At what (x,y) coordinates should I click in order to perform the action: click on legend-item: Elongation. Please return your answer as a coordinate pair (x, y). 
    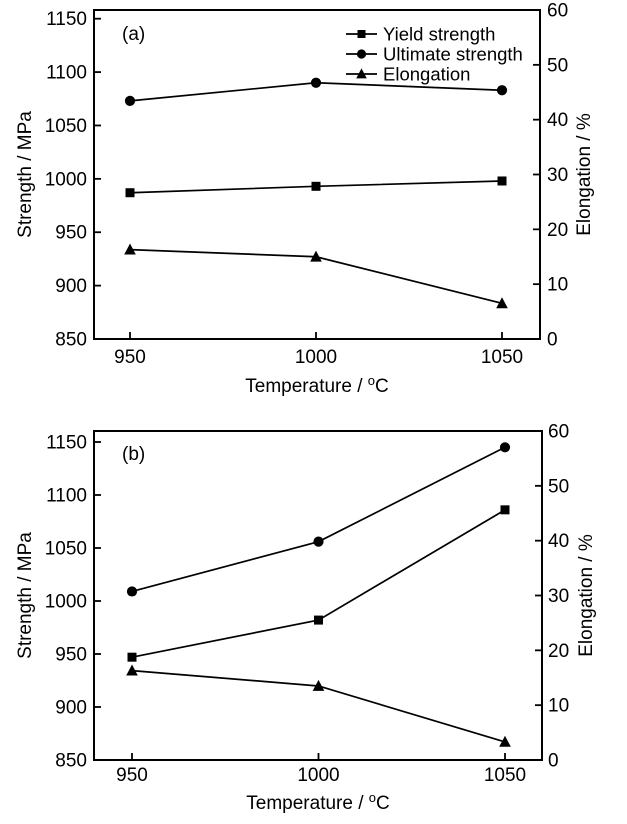
    Looking at the image, I should click on (408, 74).